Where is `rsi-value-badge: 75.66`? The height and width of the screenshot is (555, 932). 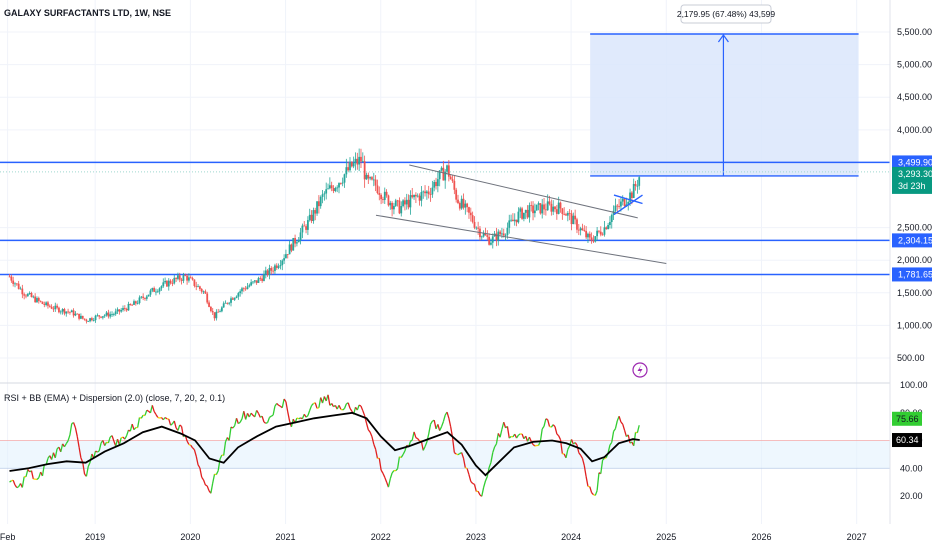
rsi-value-badge: 75.66 is located at coordinates (907, 419).